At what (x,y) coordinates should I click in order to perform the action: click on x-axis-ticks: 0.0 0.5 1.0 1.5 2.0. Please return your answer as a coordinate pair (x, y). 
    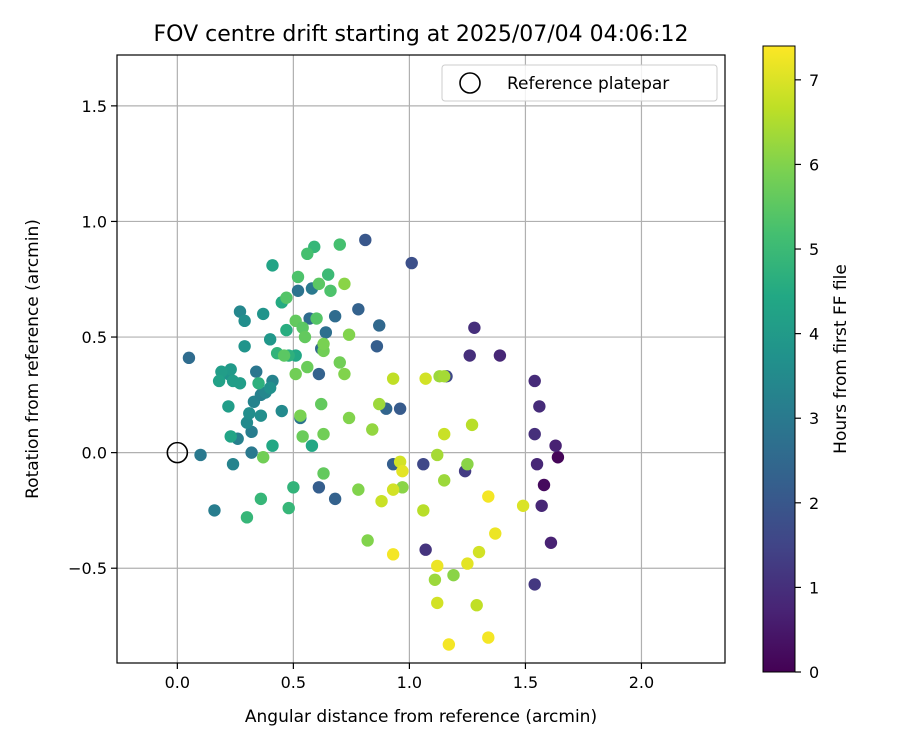
    Looking at the image, I should click on (409, 677).